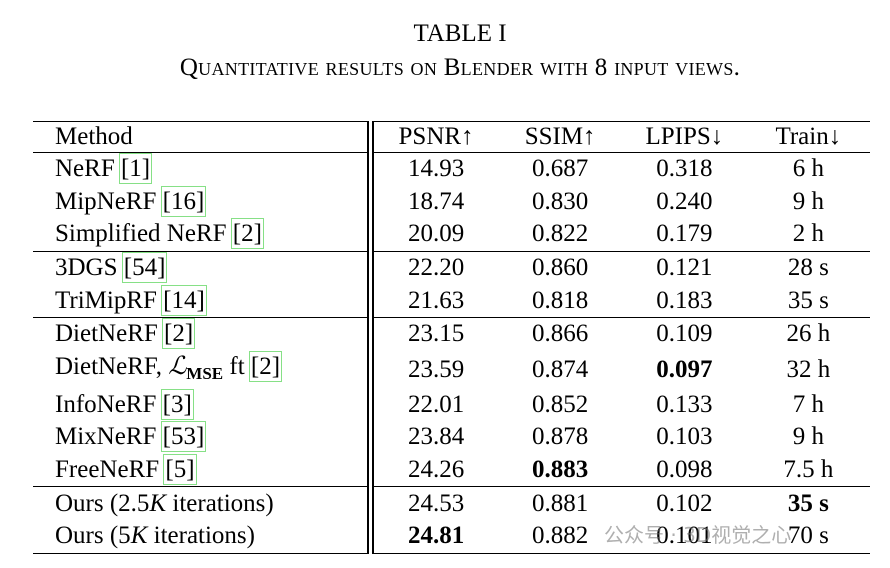 This screenshot has height=568, width=890. I want to click on metric-cell: 26 h, so click(808, 334).